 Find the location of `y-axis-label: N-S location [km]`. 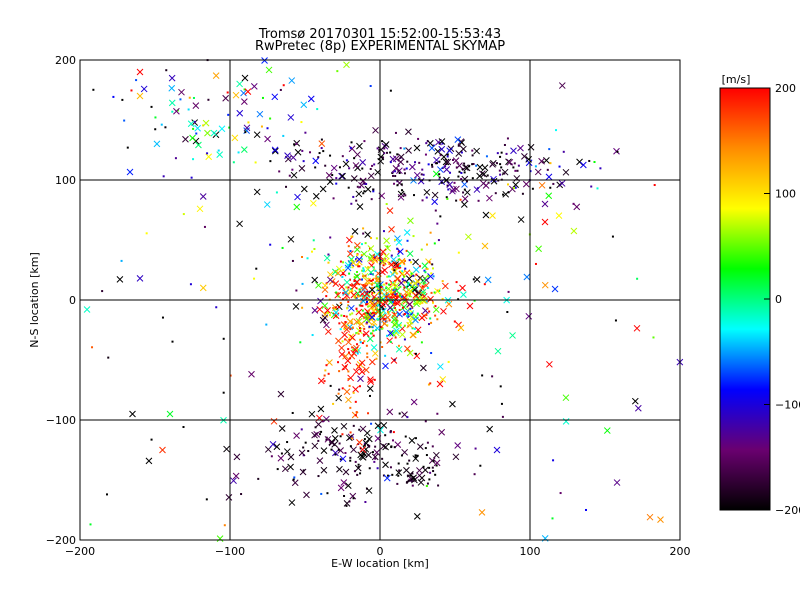

y-axis-label: N-S location [km] is located at coordinates (34, 300).